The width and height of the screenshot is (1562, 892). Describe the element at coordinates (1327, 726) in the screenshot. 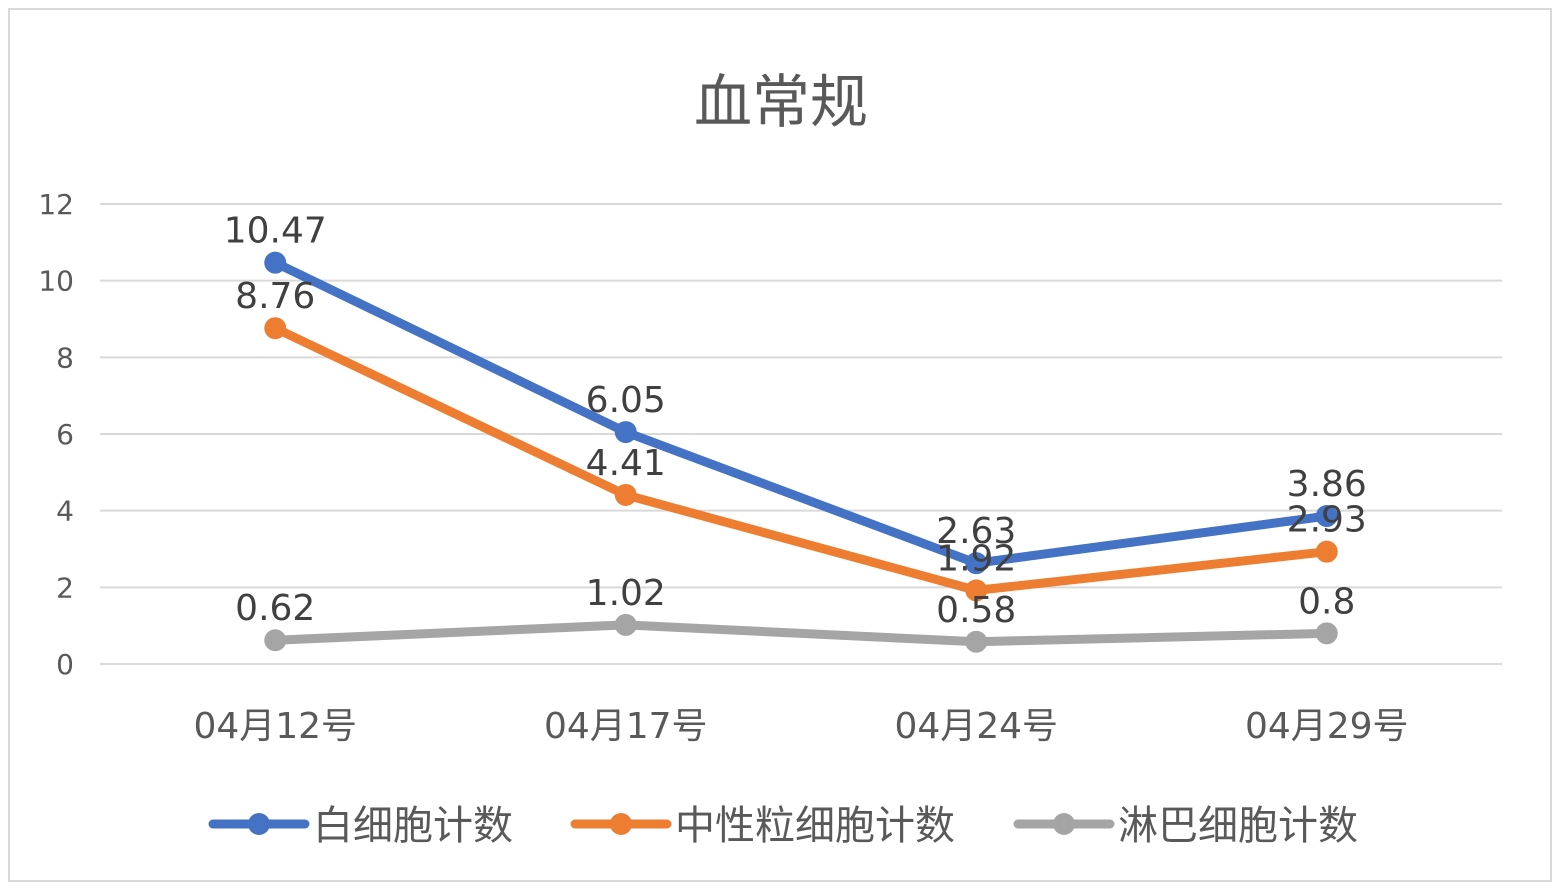

I see `x-tick-label: 04月29号` at that location.